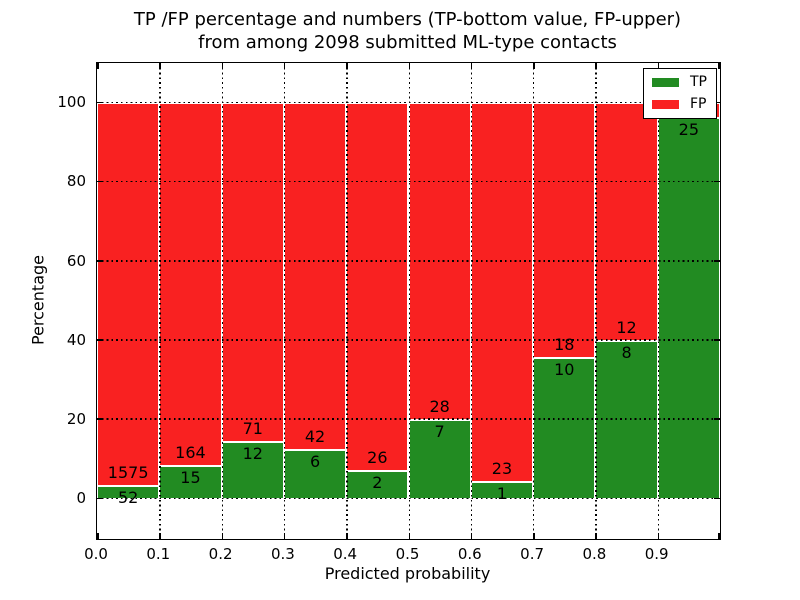 The width and height of the screenshot is (800, 600). I want to click on tp-legend-label: TP, so click(698, 82).